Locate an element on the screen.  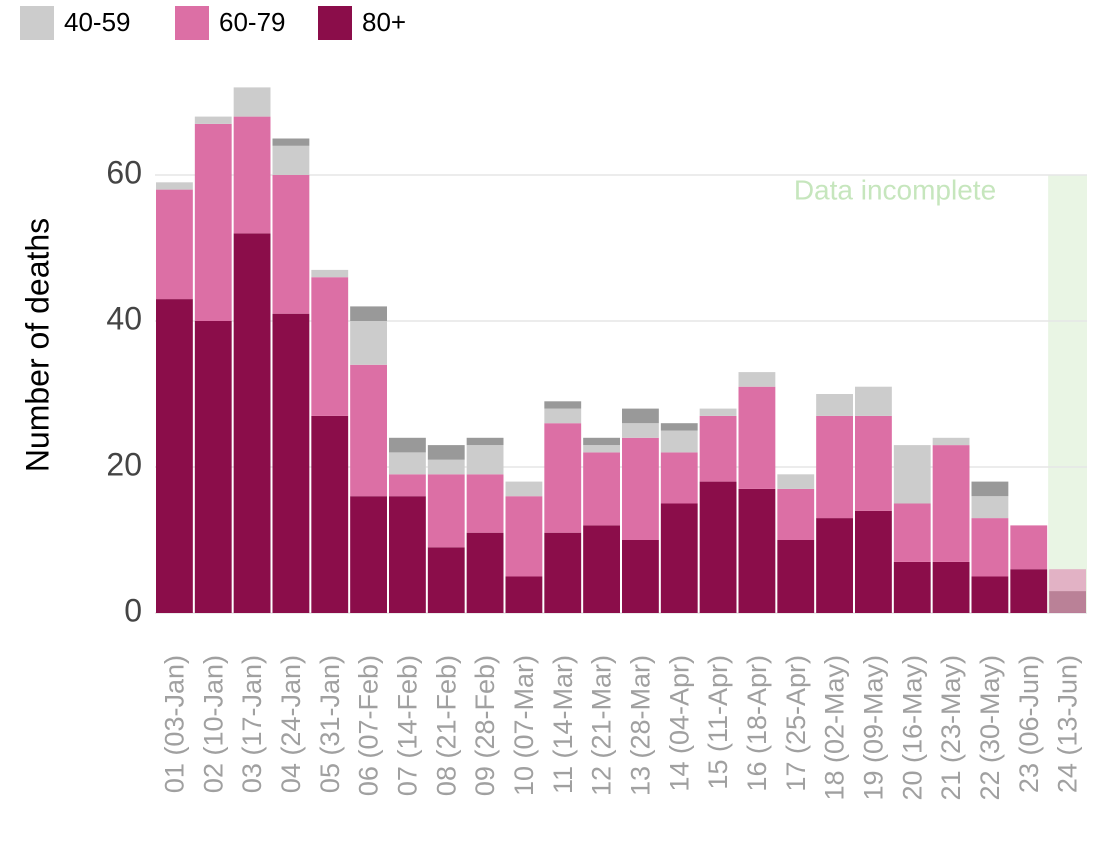
x-tick-label: 20 (16-May) is located at coordinates (912, 728).